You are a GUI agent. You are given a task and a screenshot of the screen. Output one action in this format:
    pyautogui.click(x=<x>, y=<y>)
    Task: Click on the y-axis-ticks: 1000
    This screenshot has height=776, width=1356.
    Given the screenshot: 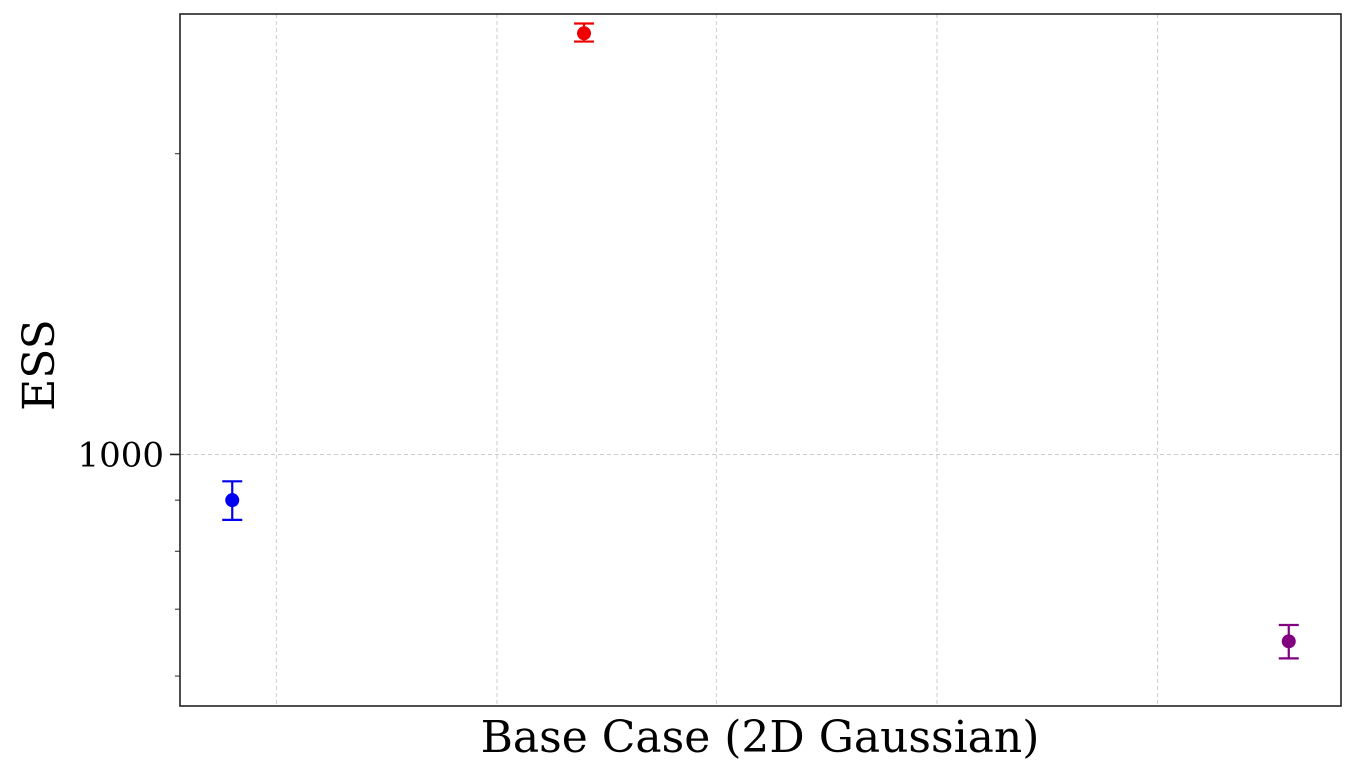 What is the action you would take?
    pyautogui.click(x=128, y=415)
    